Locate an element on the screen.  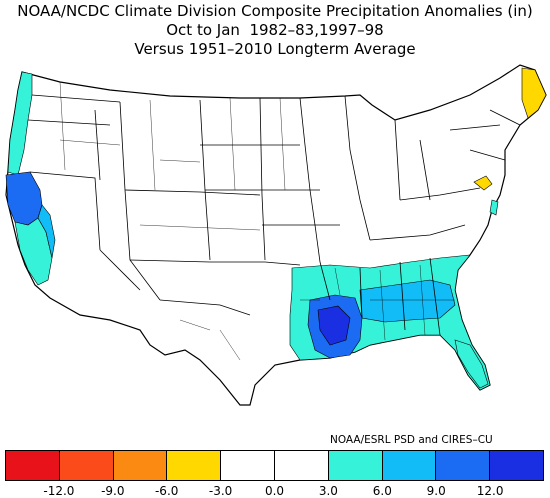
legend-tick-label: -9.0 is located at coordinates (113, 491).